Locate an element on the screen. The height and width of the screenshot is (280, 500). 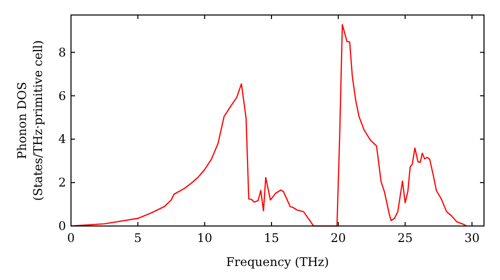
y-tick-label: 4 is located at coordinates (62, 139).